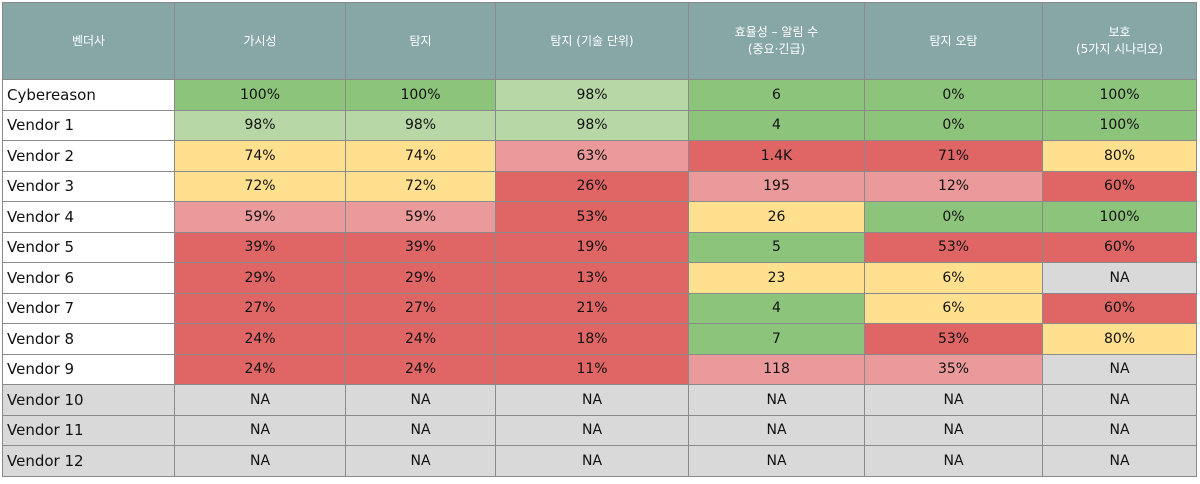 This screenshot has height=484, width=1200. I want to click on table-row: Vendor 4 59% 59% 53% 26 0% 100%, so click(599, 217).